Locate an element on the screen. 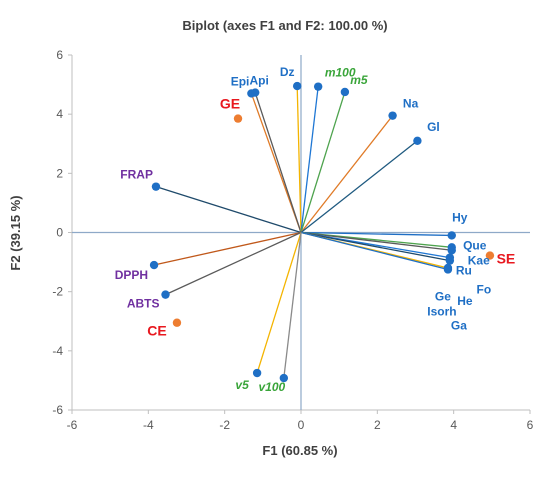 Image resolution: width=550 pixels, height=483 pixels. vector-line-v100 is located at coordinates (292, 305).